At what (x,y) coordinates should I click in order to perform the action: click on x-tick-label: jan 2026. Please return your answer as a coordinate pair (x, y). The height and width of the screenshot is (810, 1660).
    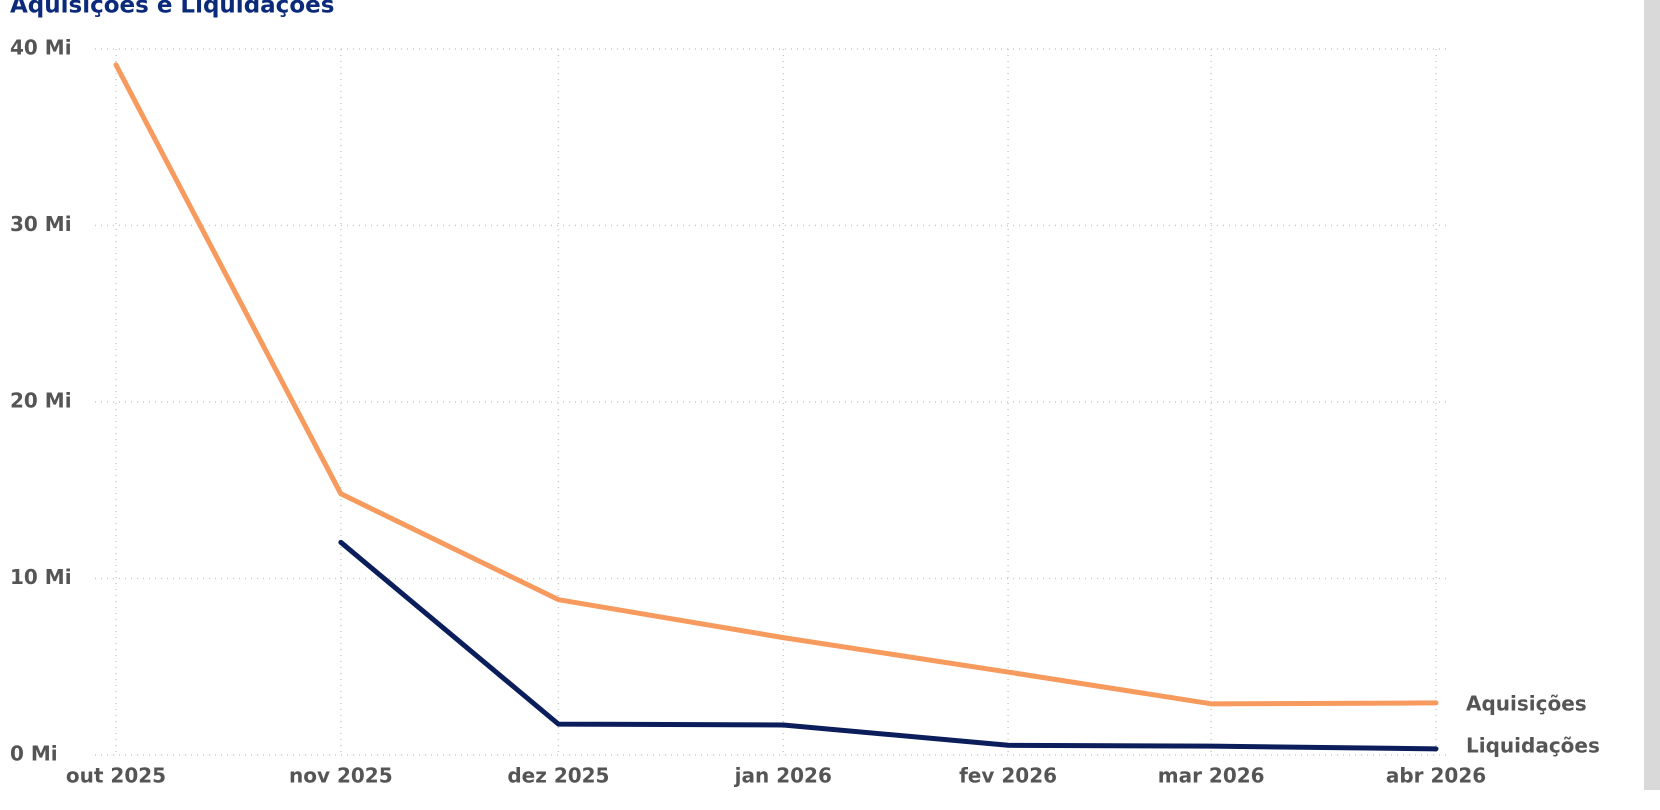
    Looking at the image, I should click on (783, 776).